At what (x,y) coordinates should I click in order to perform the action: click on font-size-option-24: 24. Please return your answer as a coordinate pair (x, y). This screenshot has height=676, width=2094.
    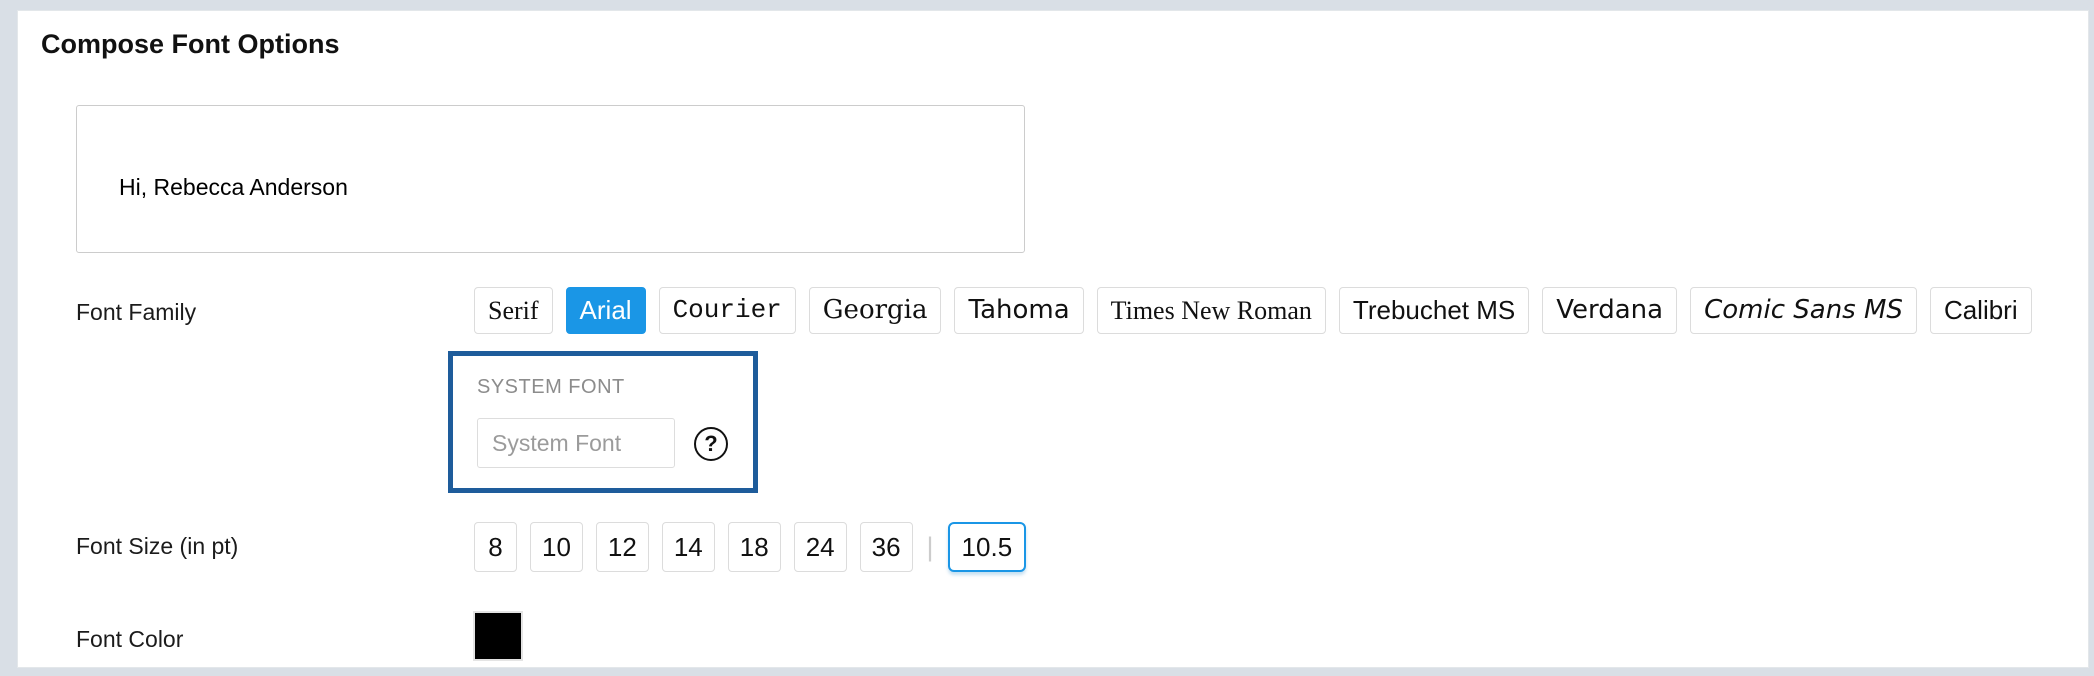
    Looking at the image, I should click on (820, 547).